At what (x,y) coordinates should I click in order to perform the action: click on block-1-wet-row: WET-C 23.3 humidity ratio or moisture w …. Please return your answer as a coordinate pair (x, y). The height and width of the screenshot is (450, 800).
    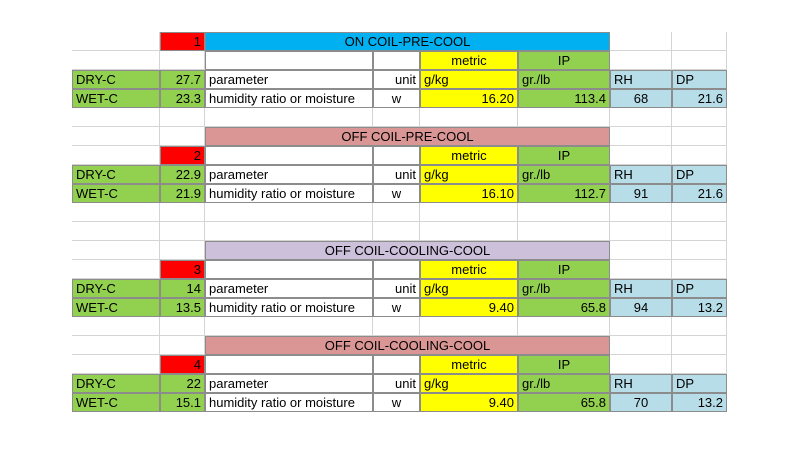
    Looking at the image, I should click on (399, 98).